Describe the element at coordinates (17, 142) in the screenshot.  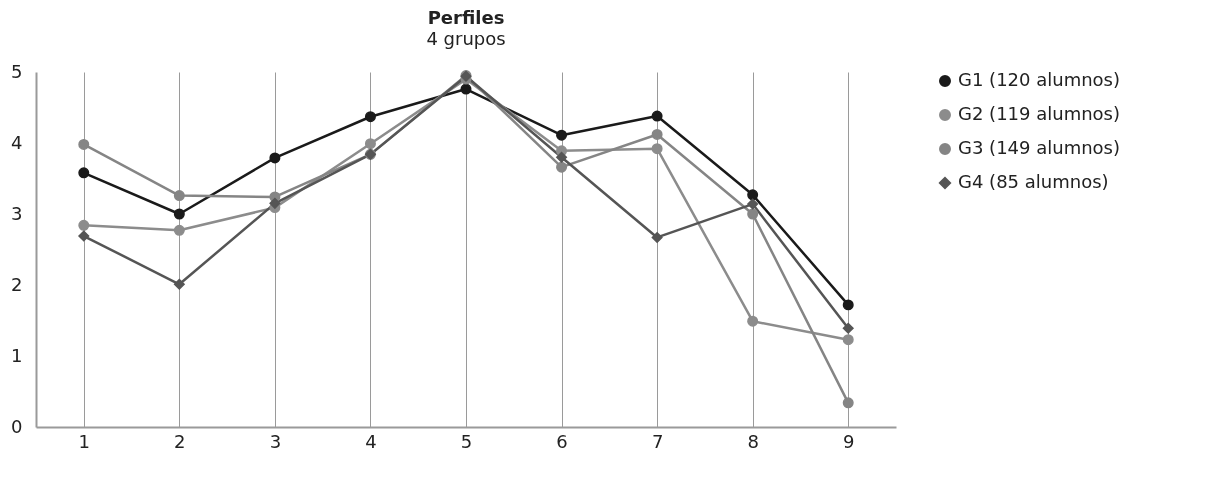
I see `y-tick-label: 4` at that location.